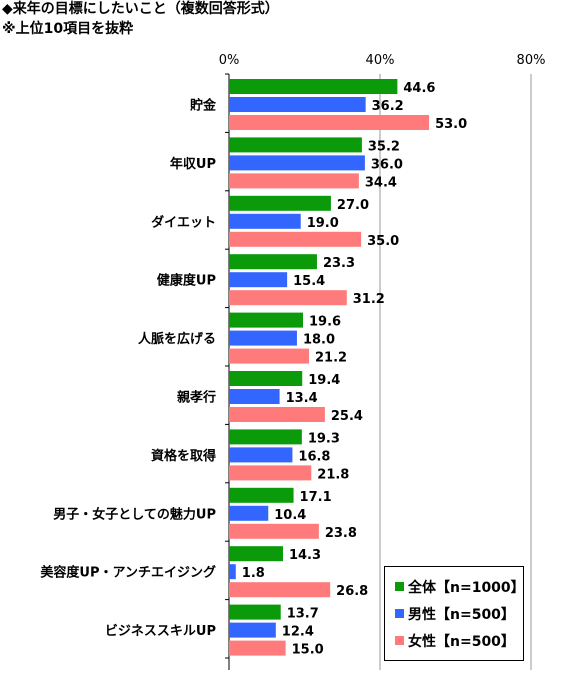 The image size is (578, 679). I want to click on chart-subtitle: ※上位10項目を抜粋, so click(68, 29).